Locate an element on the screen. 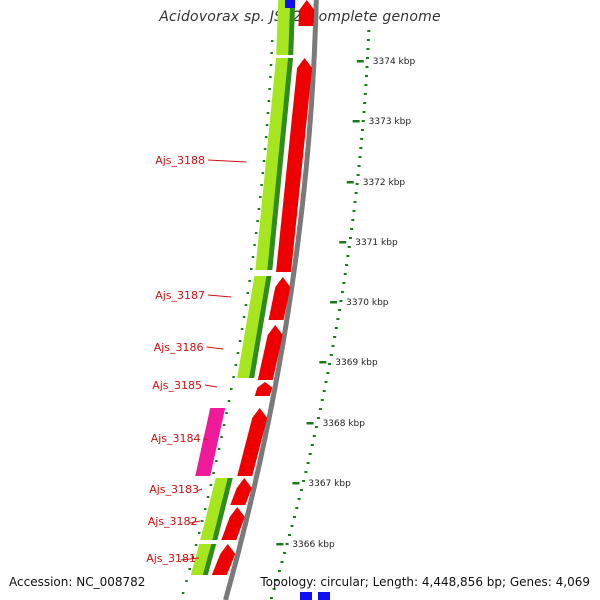  gene-label: Ajs_3183 is located at coordinates (174, 489).